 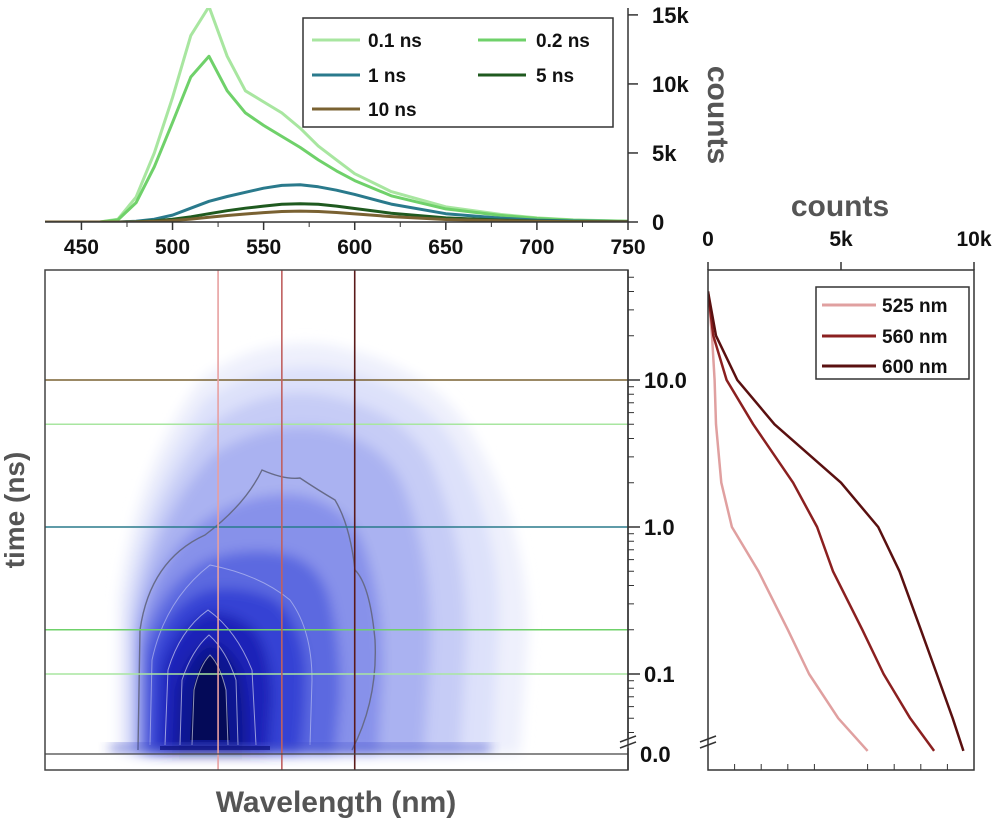 What do you see at coordinates (664, 153) in the screenshot?
I see `spectra-y-tick-label-5000: 5k` at bounding box center [664, 153].